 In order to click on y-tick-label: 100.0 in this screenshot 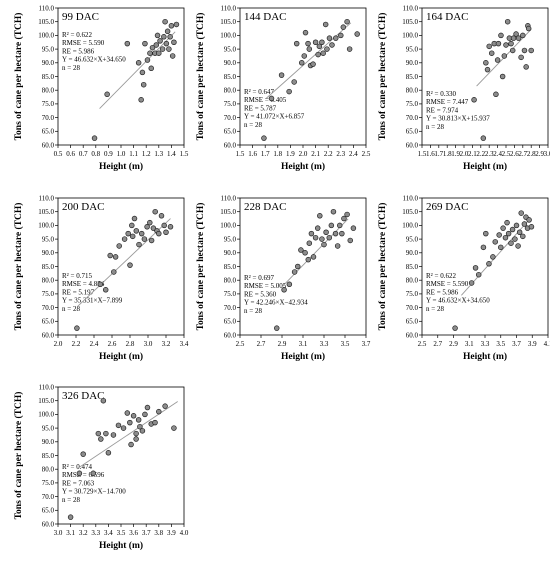, I will do `click(410, 226)`.